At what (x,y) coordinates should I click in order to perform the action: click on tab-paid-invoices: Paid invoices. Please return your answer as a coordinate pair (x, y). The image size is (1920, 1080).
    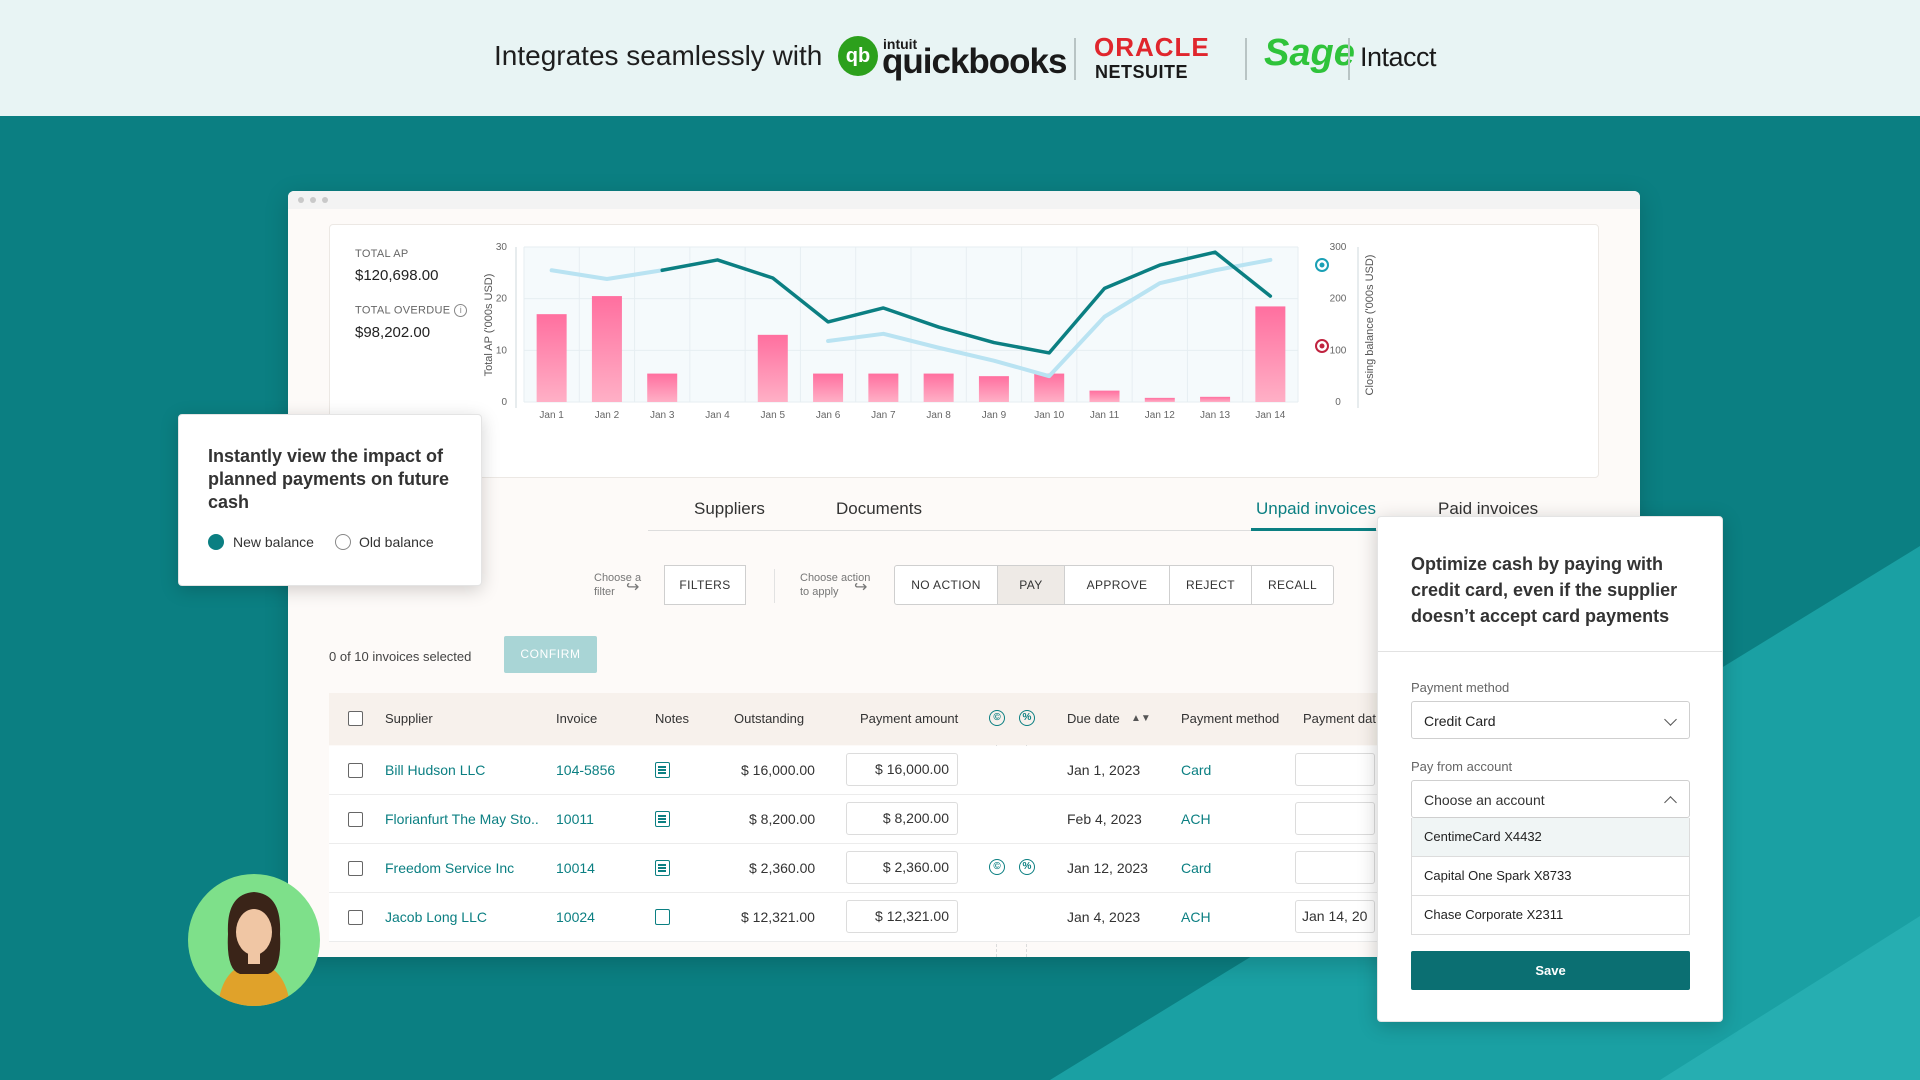
    Looking at the image, I should click on (1488, 508).